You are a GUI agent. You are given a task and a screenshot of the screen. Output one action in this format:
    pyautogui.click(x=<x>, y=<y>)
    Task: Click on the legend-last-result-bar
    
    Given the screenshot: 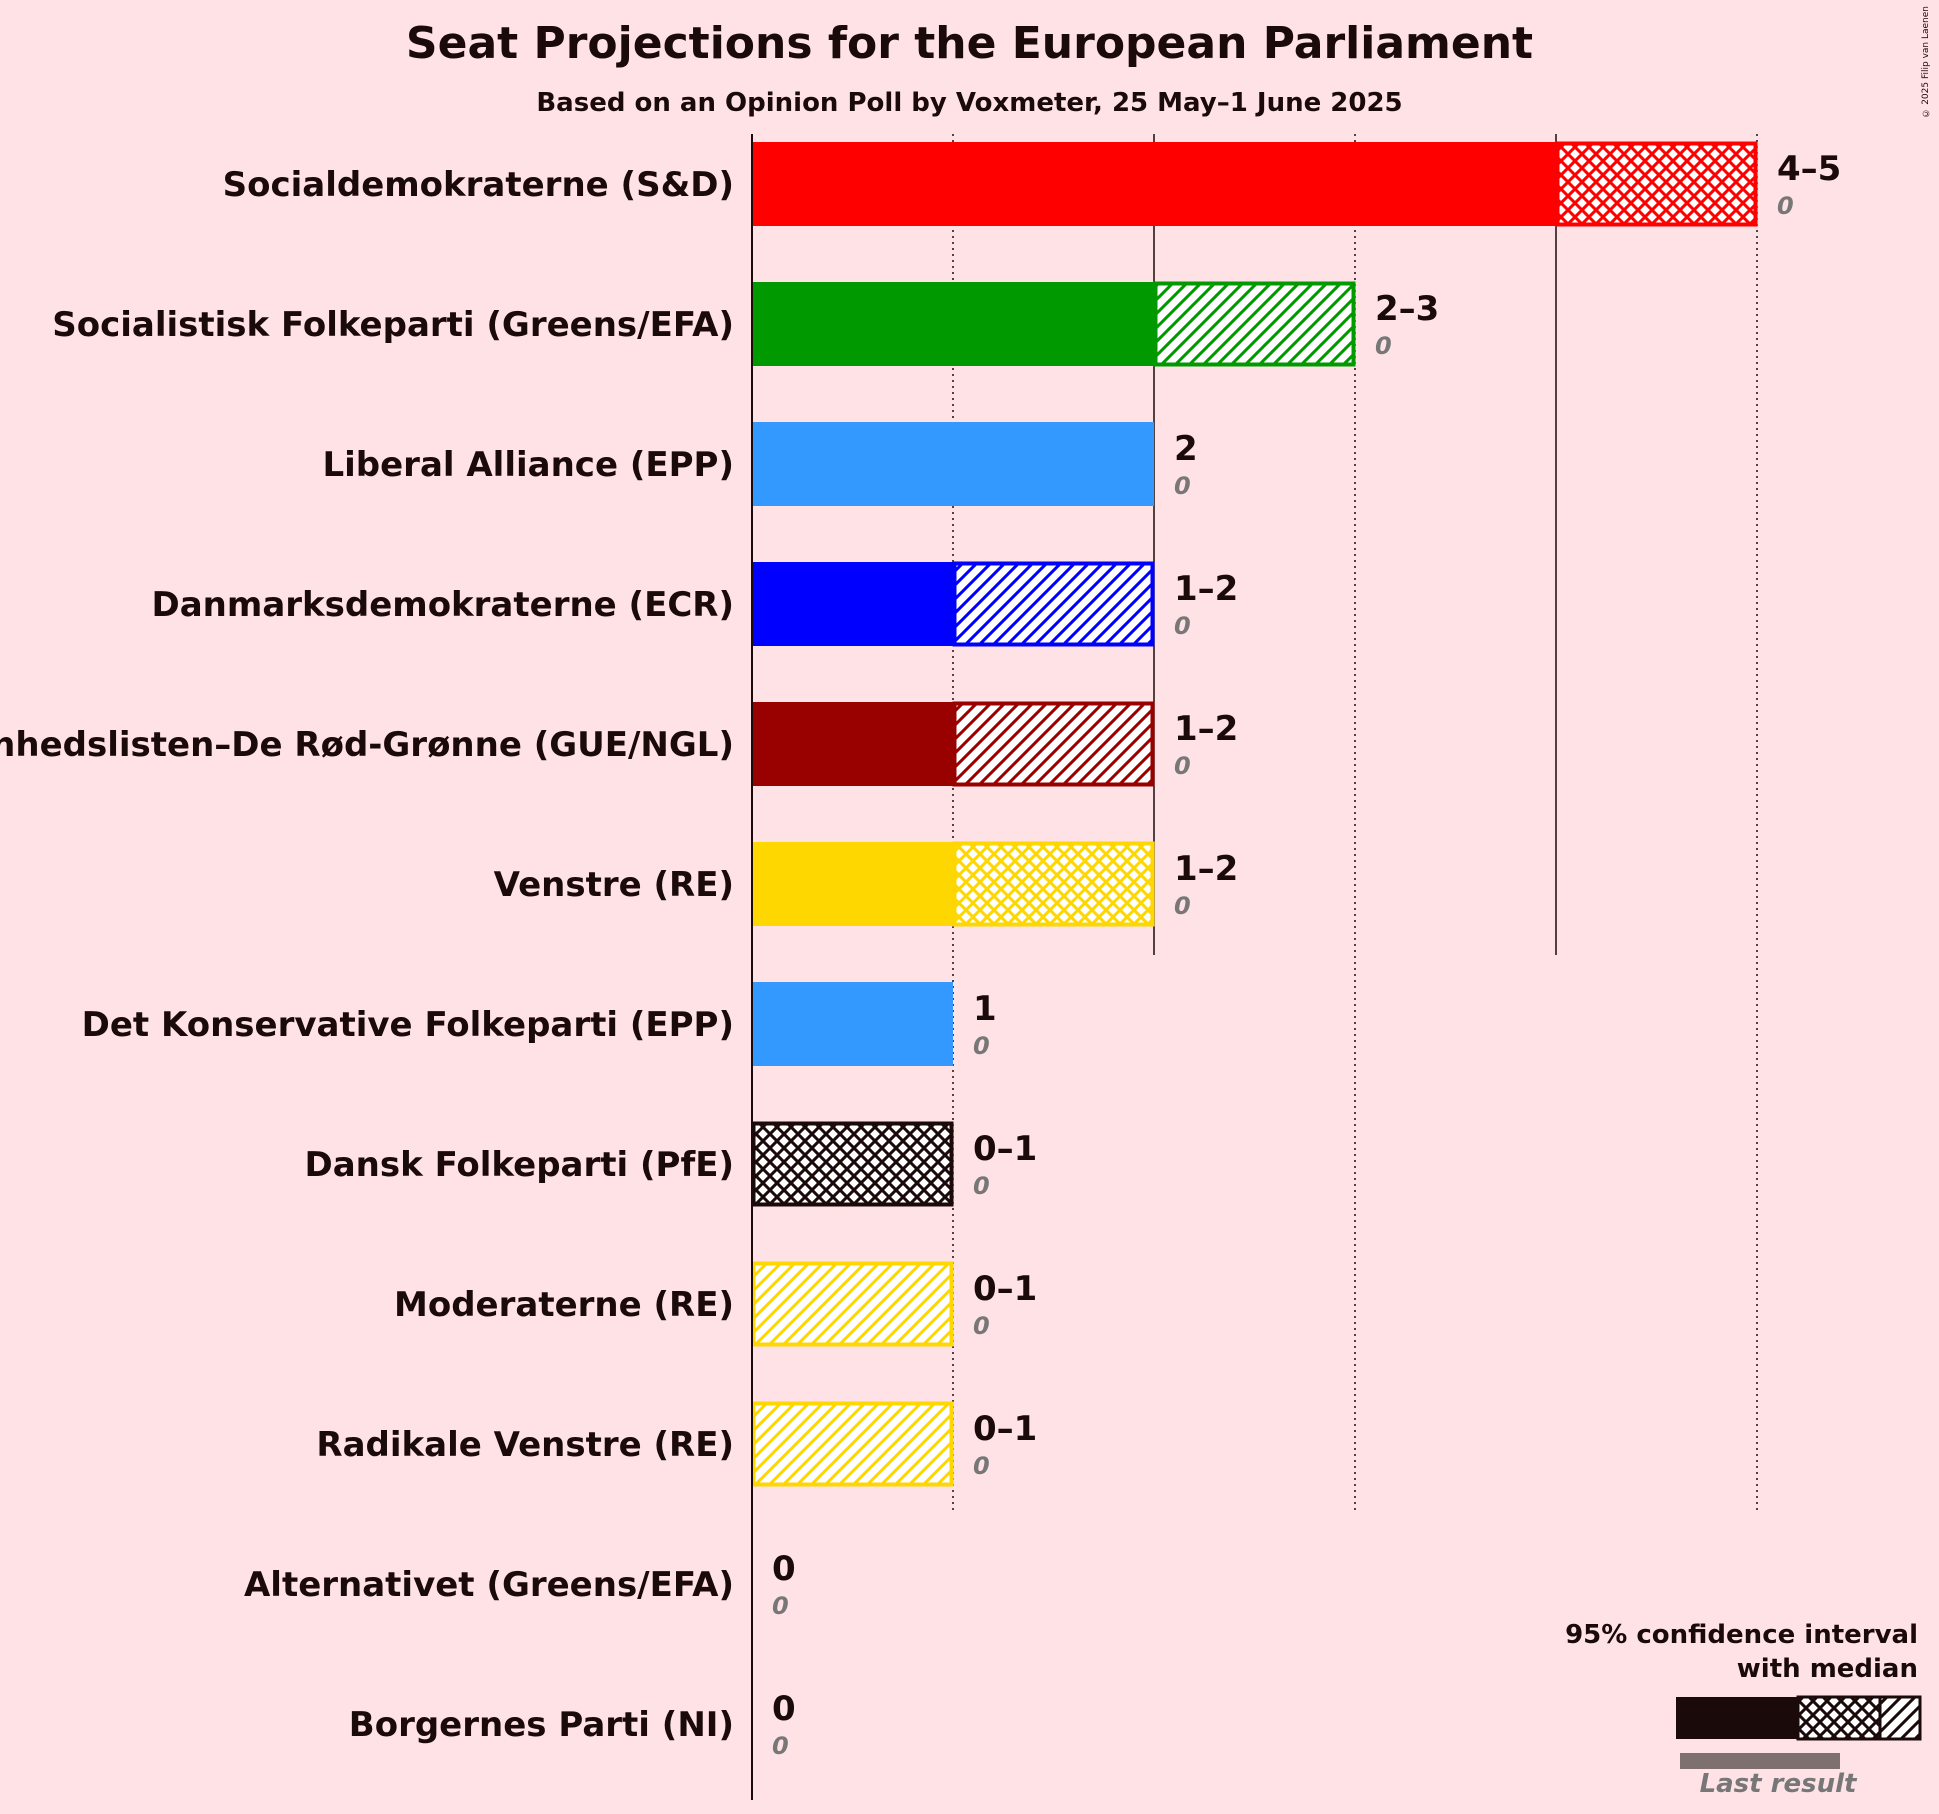 What is the action you would take?
    pyautogui.click(x=1760, y=1761)
    